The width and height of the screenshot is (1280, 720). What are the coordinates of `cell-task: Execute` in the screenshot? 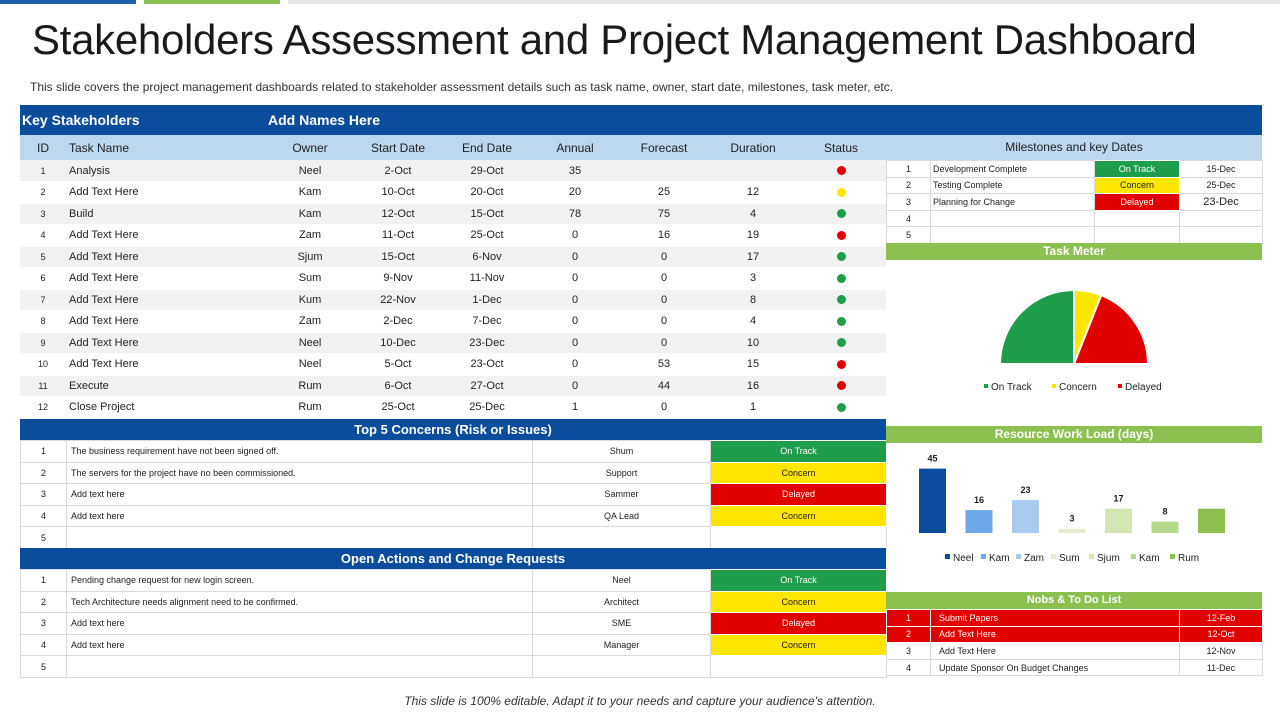 It's located at (166, 386).